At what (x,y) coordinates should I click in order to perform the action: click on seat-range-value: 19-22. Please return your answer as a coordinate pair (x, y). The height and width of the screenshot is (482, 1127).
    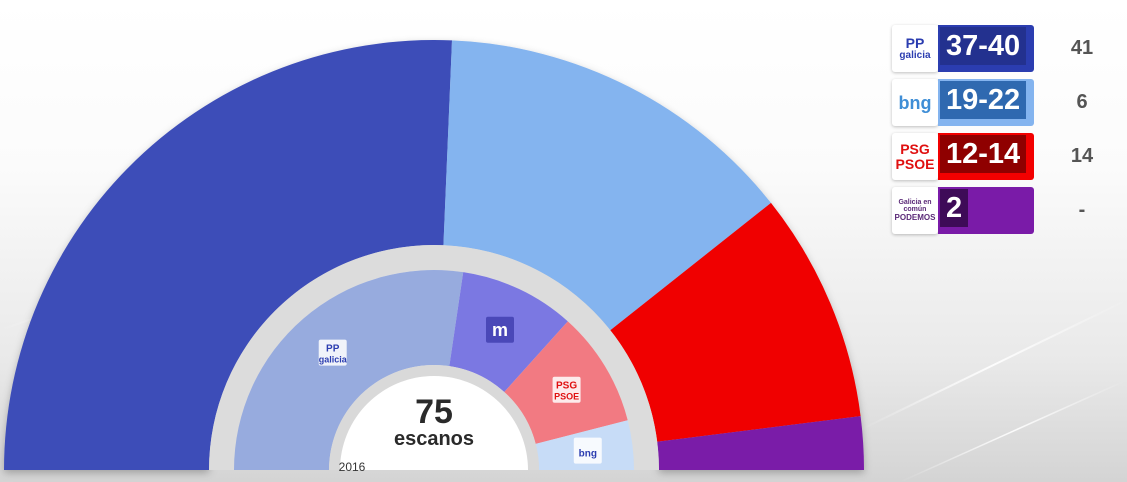
    Looking at the image, I should click on (983, 100).